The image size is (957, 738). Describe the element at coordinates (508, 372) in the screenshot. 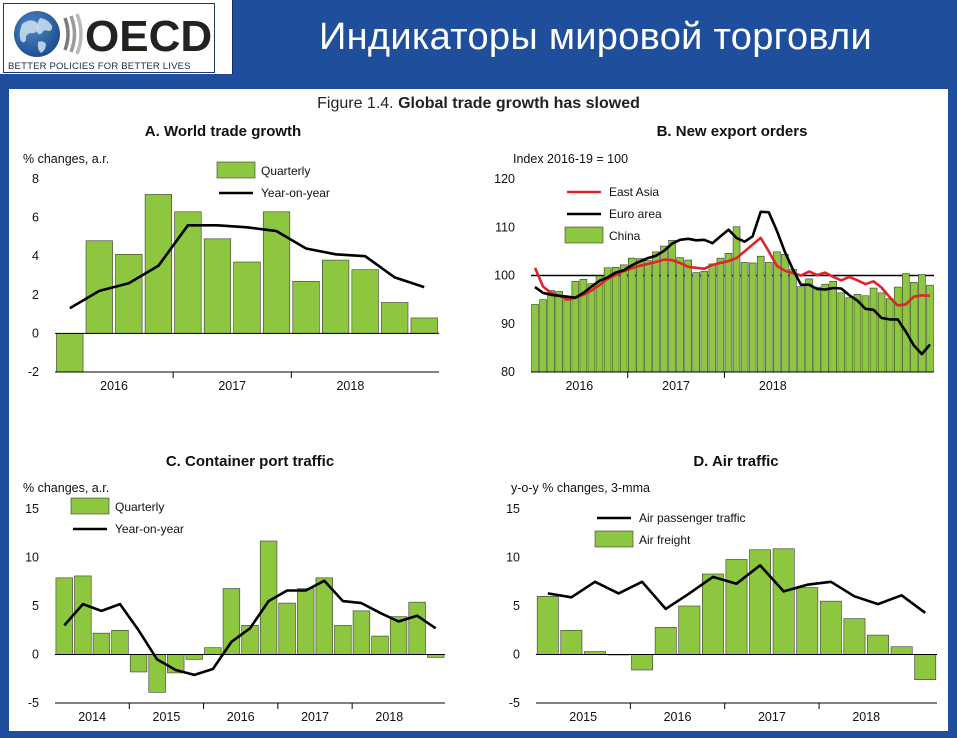

I see `y-tick-label: 80` at that location.